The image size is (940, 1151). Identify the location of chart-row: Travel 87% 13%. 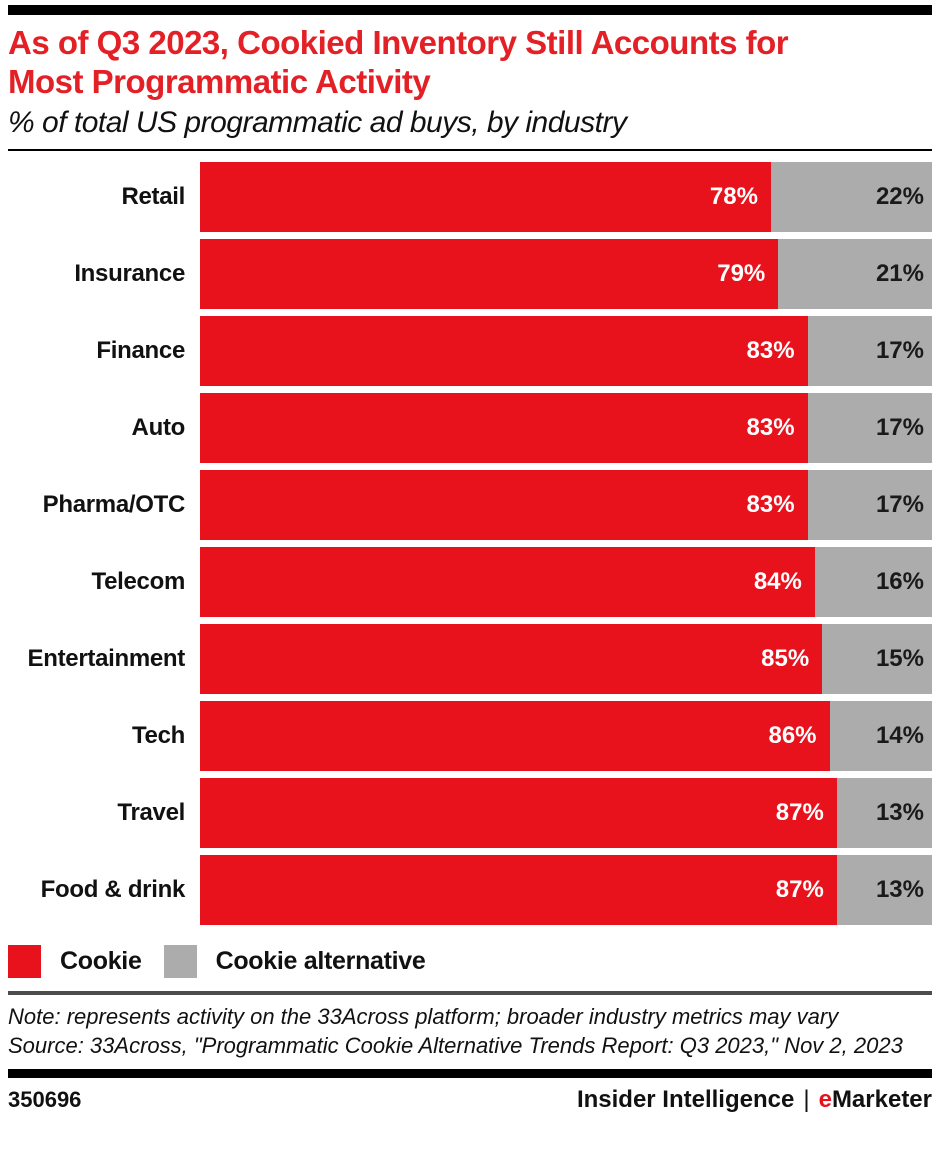
(470, 813).